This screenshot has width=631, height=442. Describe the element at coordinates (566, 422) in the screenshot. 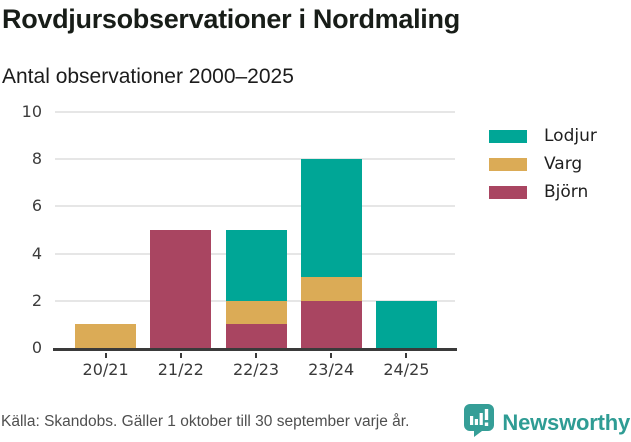

I see `newsworthy-wordmark: Newsworthy` at that location.